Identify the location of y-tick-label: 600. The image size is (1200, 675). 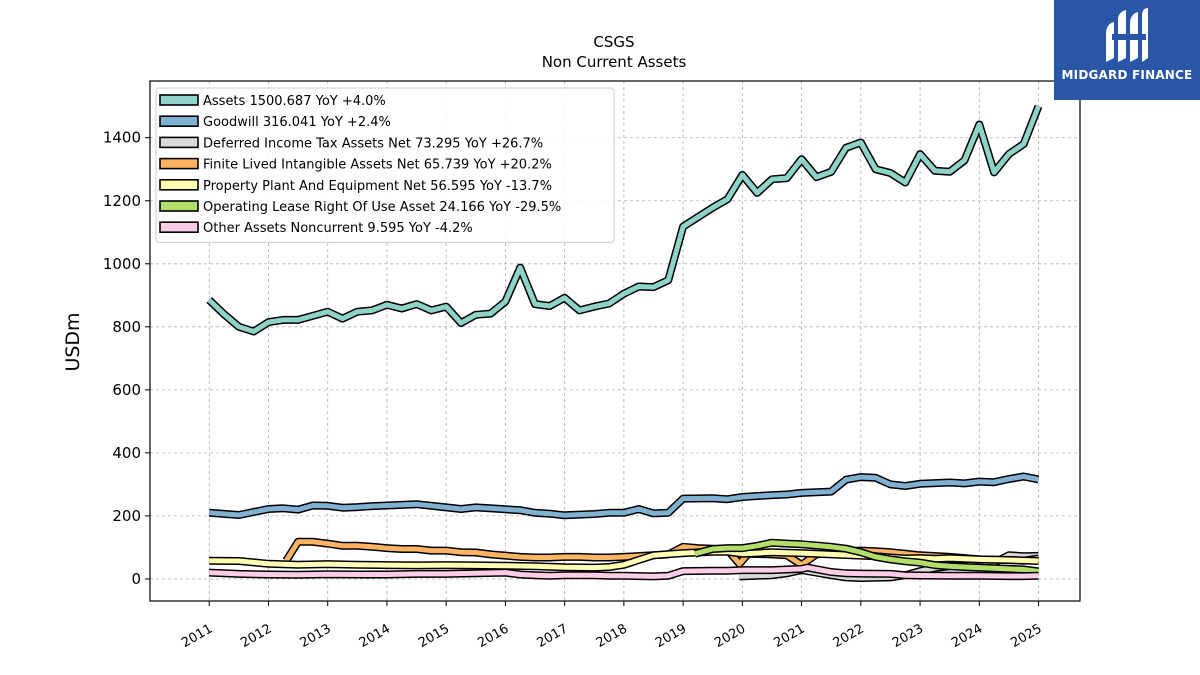
(126, 390).